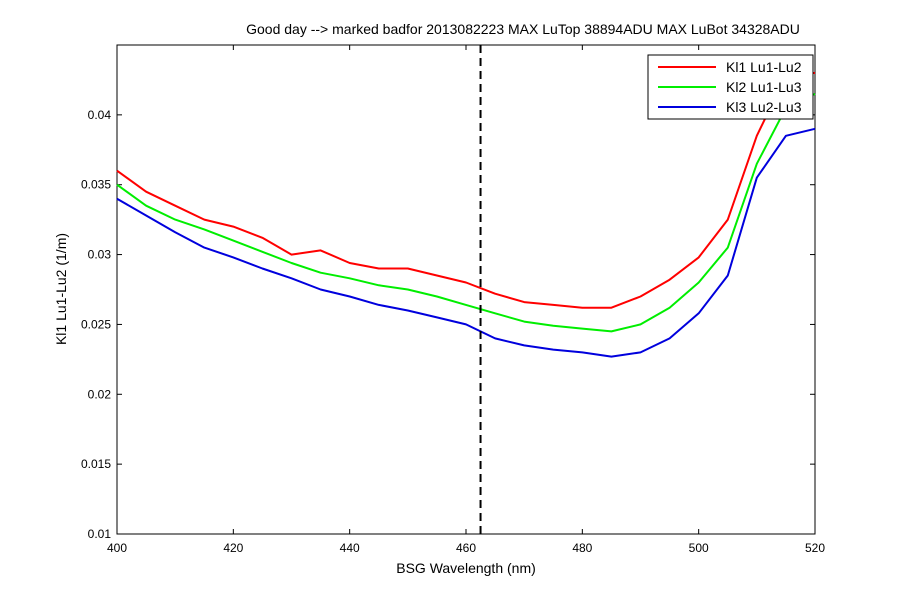 Image resolution: width=900 pixels, height=605 pixels. What do you see at coordinates (100, 534) in the screenshot?
I see `y-tick-label: 0.01` at bounding box center [100, 534].